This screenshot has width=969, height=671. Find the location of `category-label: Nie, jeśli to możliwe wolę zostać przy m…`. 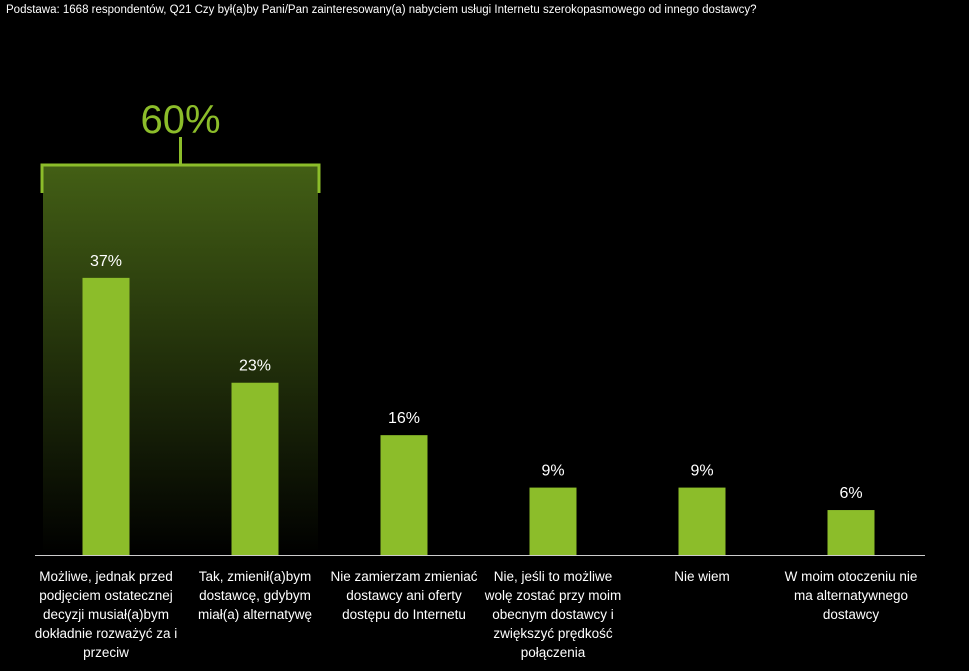

category-label: Nie, jeśli to możliwe wolę zostać przy m… is located at coordinates (553, 614).